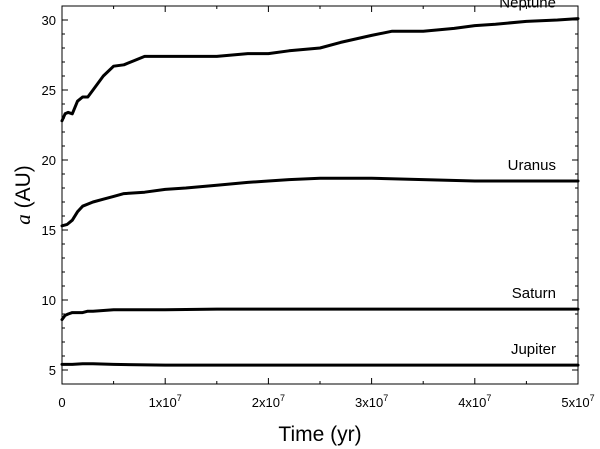  I want to click on y-tick-label: 15, so click(49, 230).